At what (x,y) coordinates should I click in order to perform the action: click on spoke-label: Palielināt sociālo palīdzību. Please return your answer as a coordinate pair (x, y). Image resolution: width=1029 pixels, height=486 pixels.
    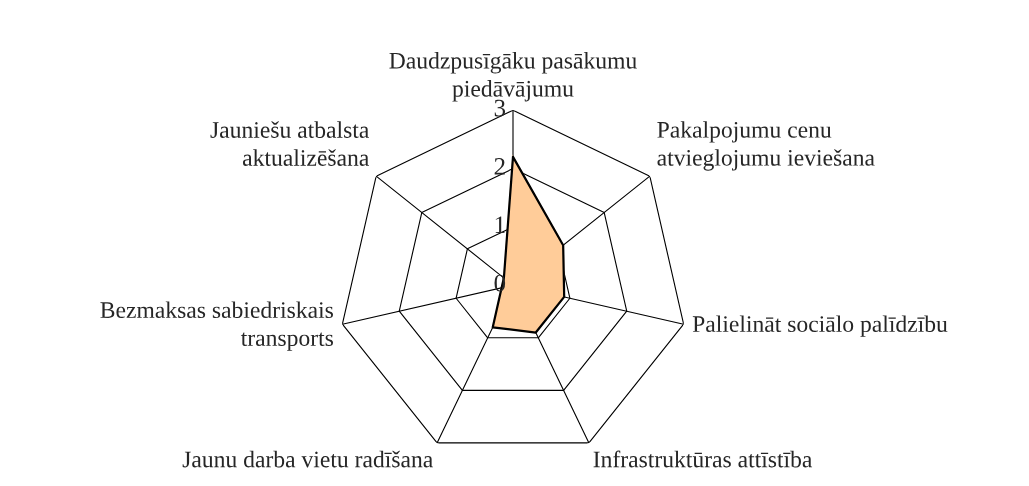
    Looking at the image, I should click on (820, 326).